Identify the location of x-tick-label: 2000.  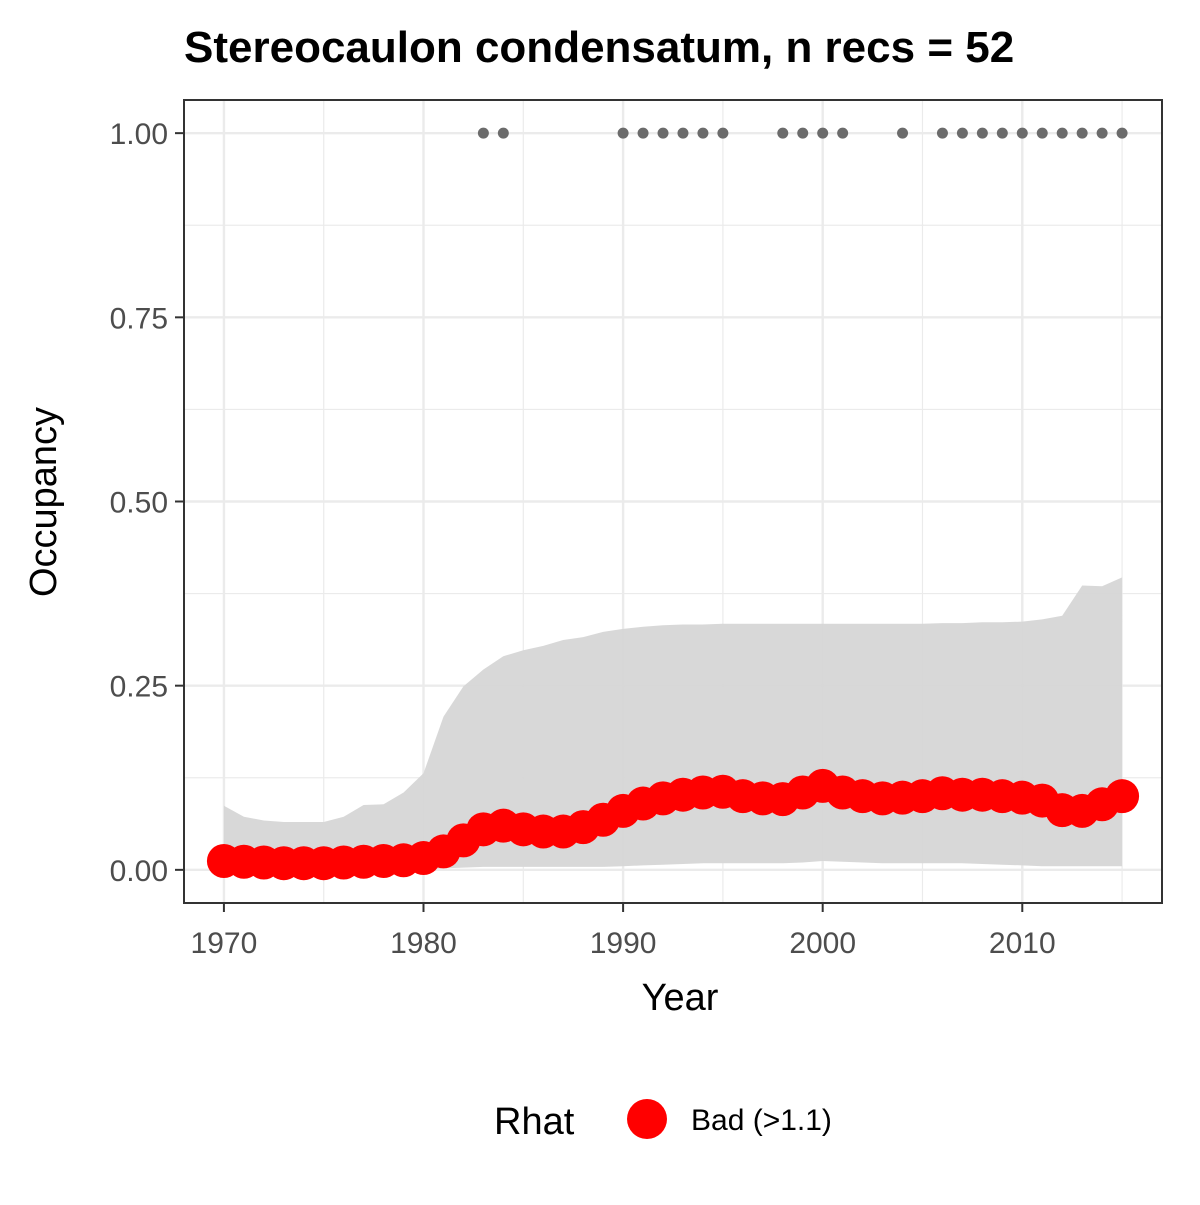
(822, 943).